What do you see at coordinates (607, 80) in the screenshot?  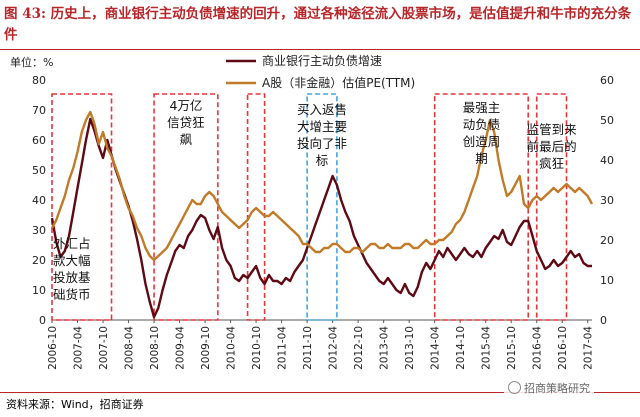 I see `y-right-tick-label: 60` at bounding box center [607, 80].